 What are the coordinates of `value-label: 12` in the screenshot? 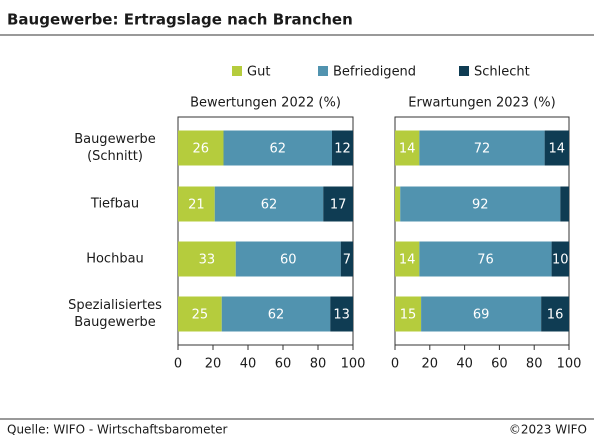 It's located at (342, 149).